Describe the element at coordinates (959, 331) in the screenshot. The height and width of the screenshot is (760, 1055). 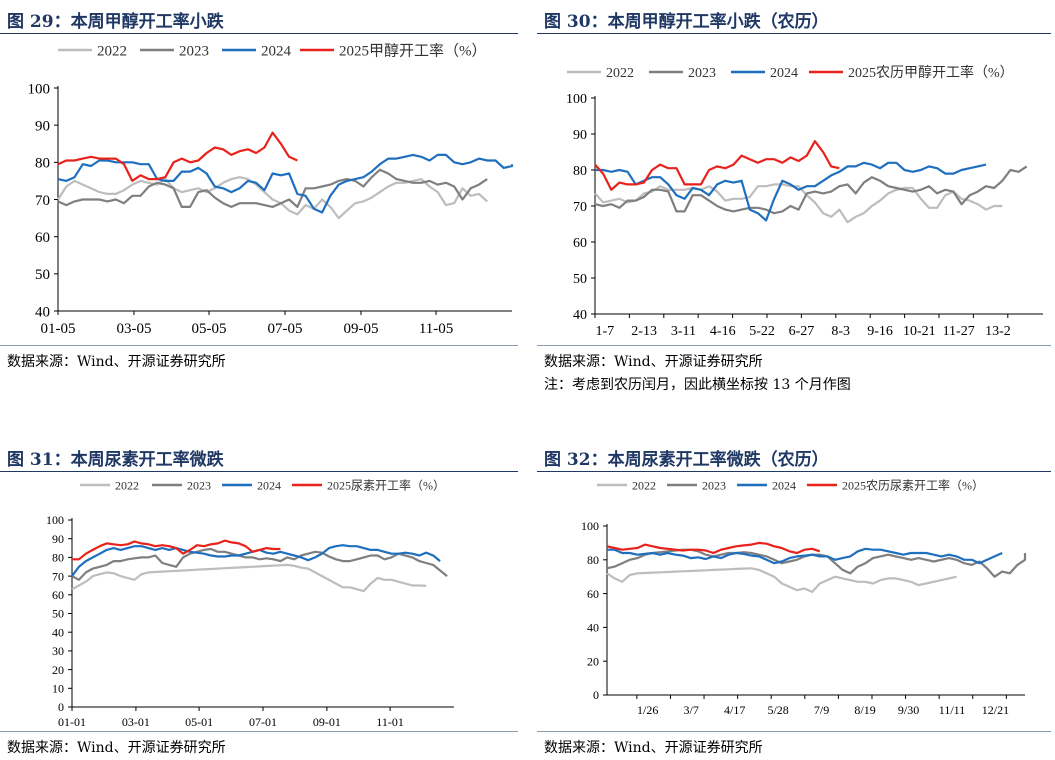
I see `x-tick-label: 11-27` at that location.